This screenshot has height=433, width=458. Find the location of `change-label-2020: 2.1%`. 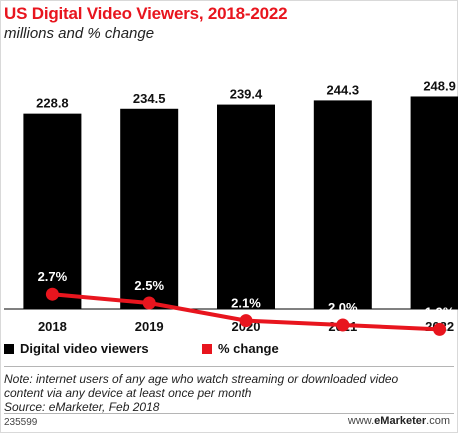

change-label-2020: 2.1% is located at coordinates (246, 303).